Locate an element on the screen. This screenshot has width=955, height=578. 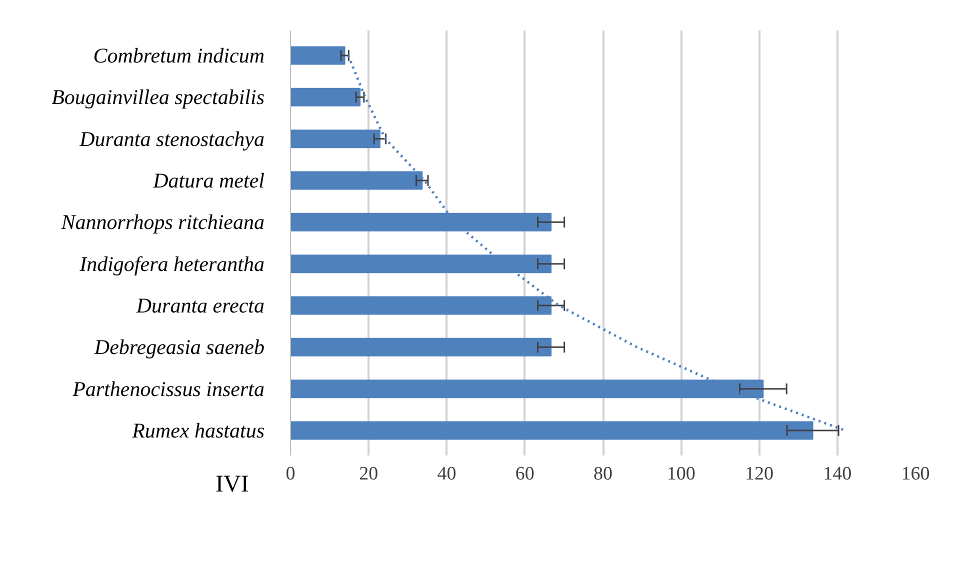
x-tick-label: 40 is located at coordinates (446, 474).